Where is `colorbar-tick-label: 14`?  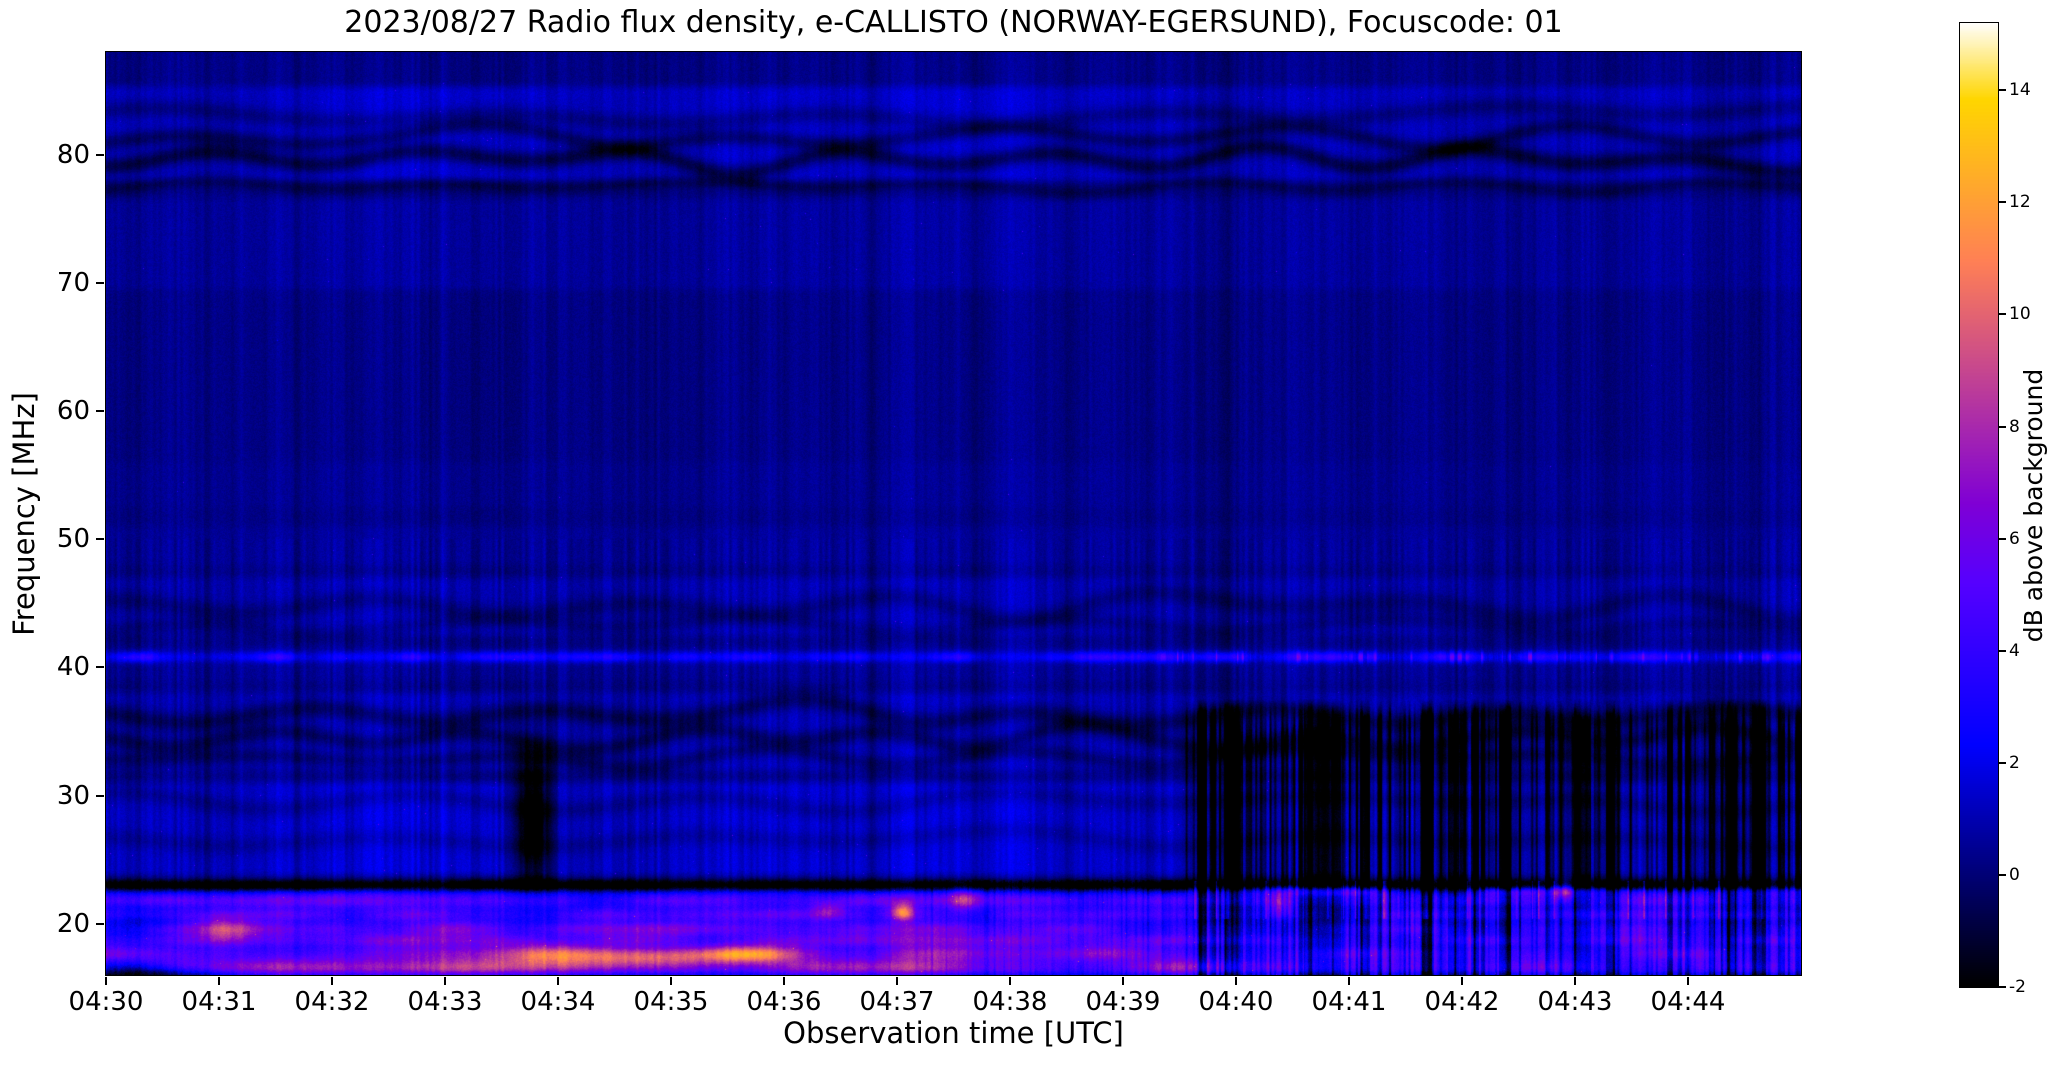 colorbar-tick-label: 14 is located at coordinates (2020, 90).